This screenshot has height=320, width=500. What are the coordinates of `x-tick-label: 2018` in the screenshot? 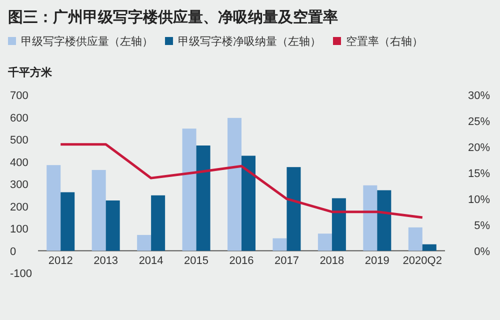 It's located at (332, 261).